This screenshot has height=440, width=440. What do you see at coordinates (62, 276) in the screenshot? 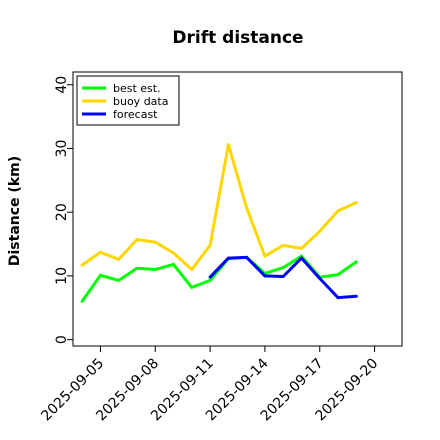
I see `y-tick-label: 10` at bounding box center [62, 276].